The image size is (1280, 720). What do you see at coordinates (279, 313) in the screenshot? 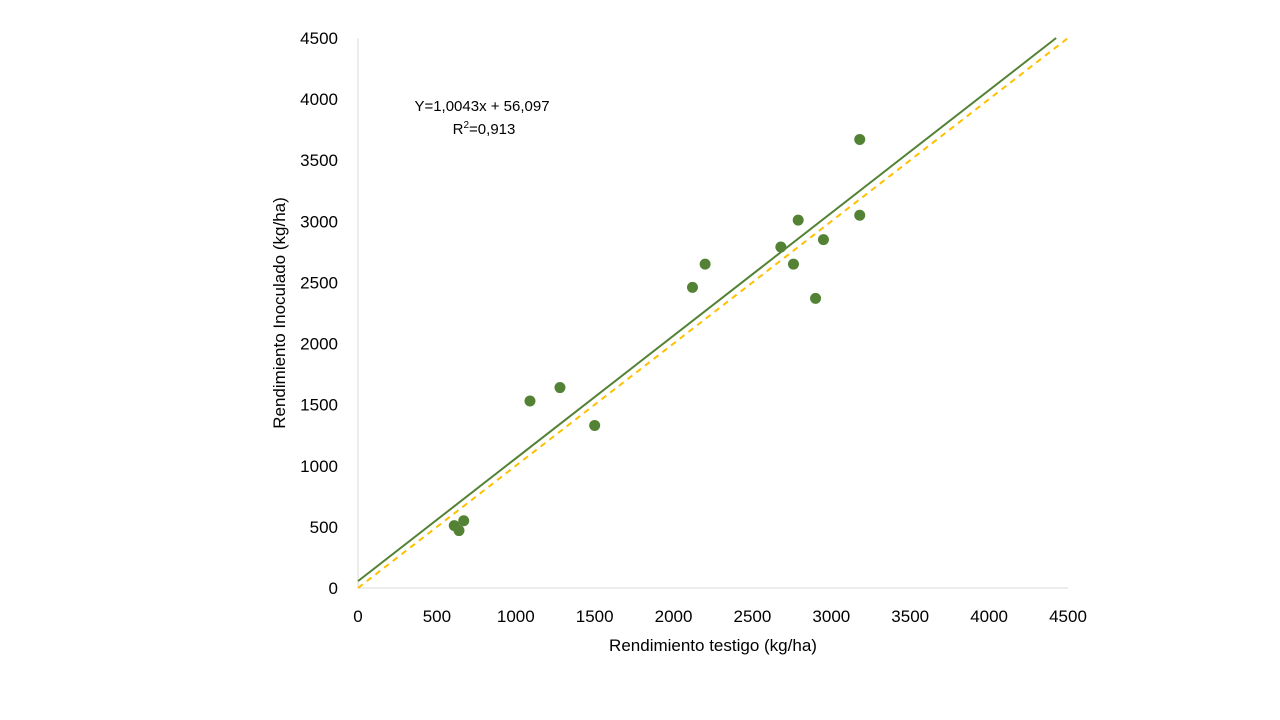
I see `y-axis-title: Rendimiento Inoculado (kg/ha)` at bounding box center [279, 313].